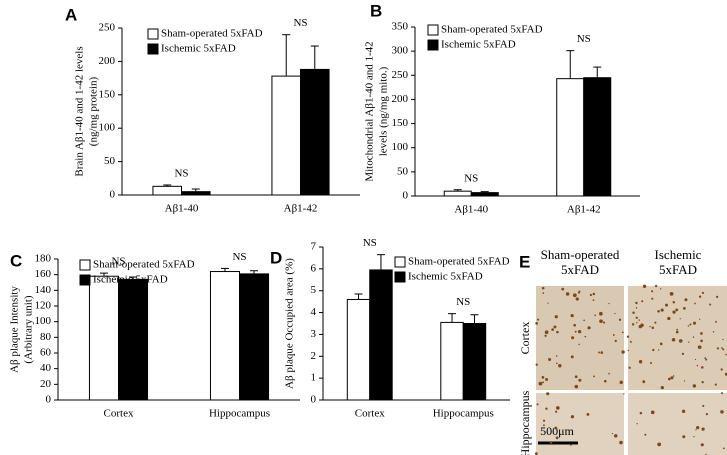 This screenshot has width=727, height=455. Describe the element at coordinates (107, 61) in the screenshot. I see `y-tick-label: 200` at that location.